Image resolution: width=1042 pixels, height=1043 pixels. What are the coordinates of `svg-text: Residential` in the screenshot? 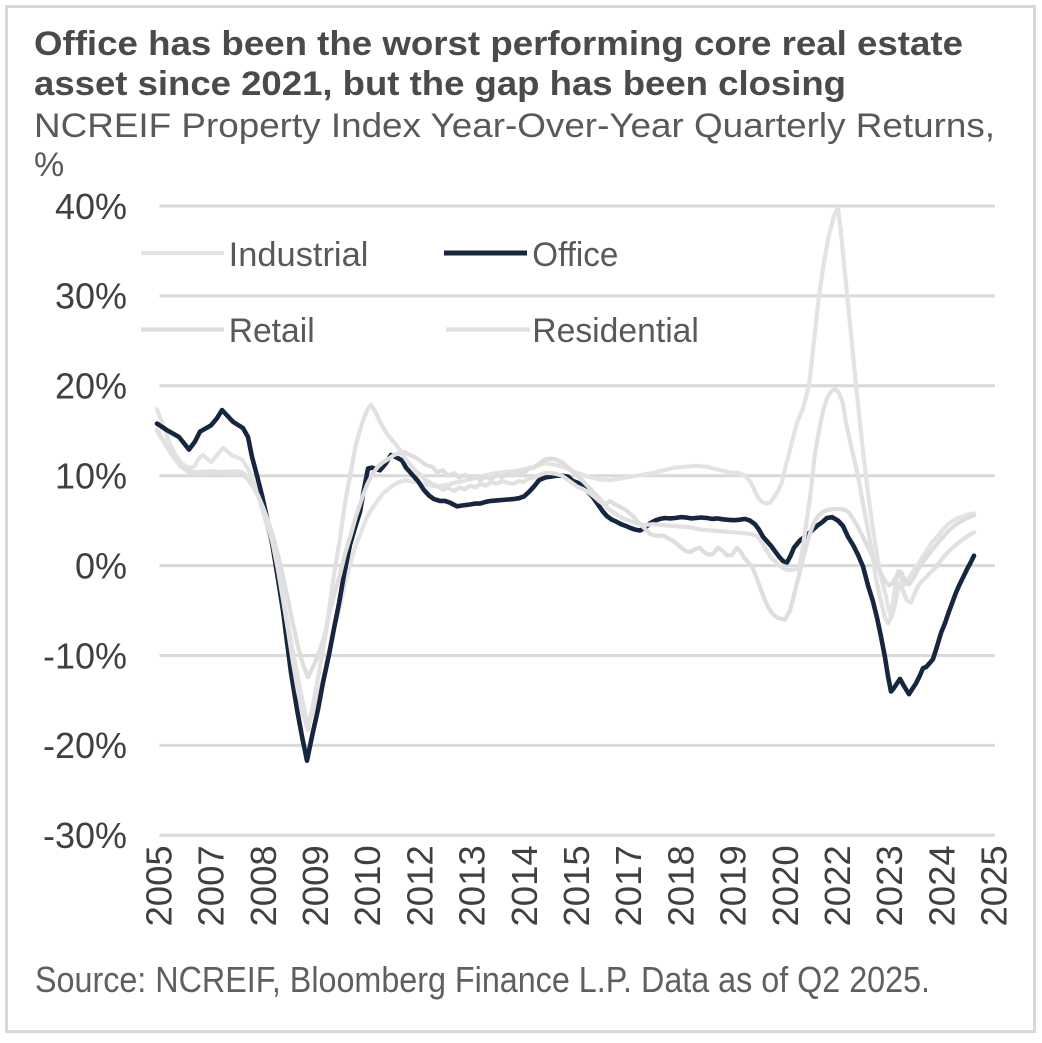 It's located at (615, 331).